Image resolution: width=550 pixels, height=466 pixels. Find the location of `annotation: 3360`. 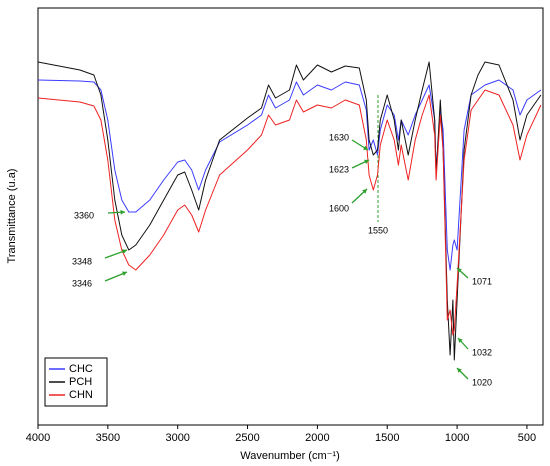

annotation: 3360 is located at coordinates (84, 215).